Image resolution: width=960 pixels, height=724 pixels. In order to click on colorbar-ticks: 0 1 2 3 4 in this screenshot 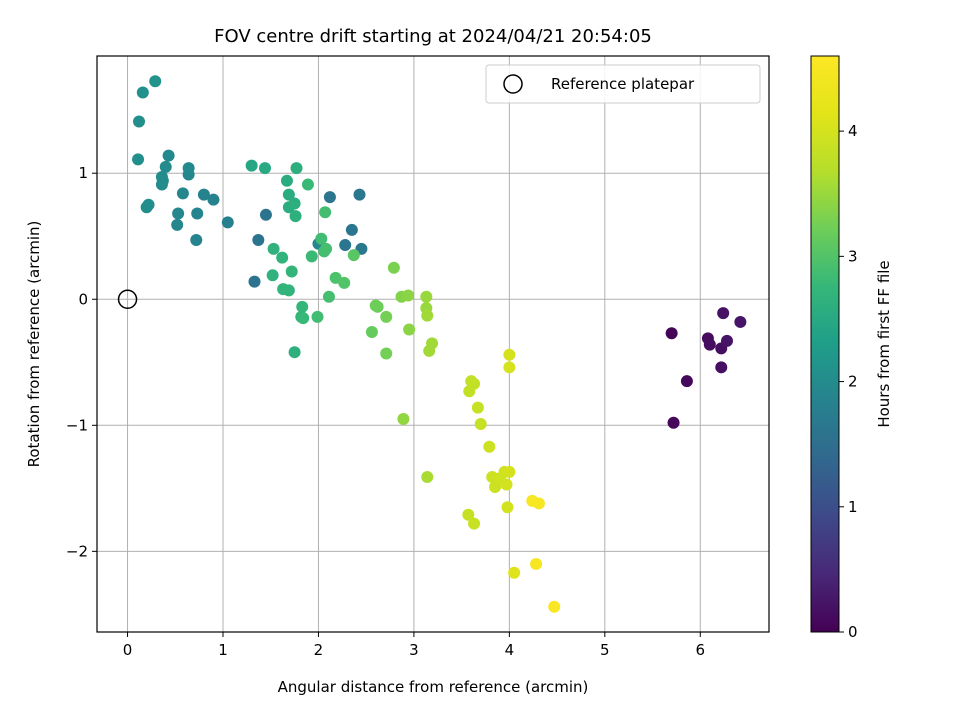, I will do `click(848, 381)`.